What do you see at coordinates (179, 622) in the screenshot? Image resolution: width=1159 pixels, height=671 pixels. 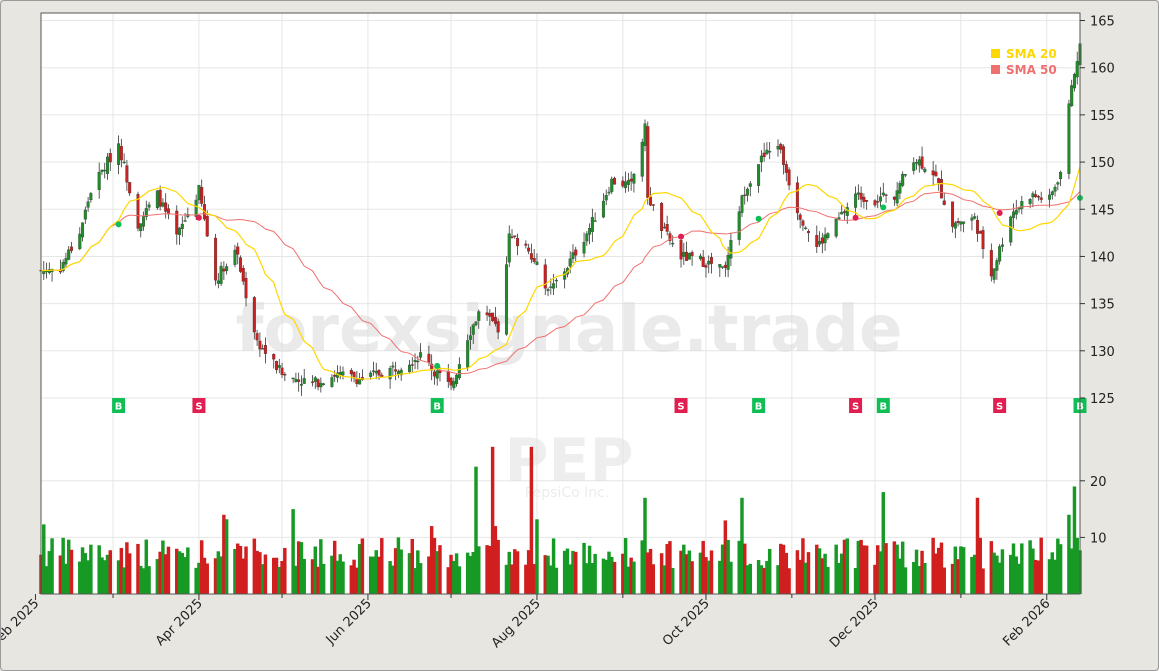 I see `time-tick-label: Apr 2025` at bounding box center [179, 622].